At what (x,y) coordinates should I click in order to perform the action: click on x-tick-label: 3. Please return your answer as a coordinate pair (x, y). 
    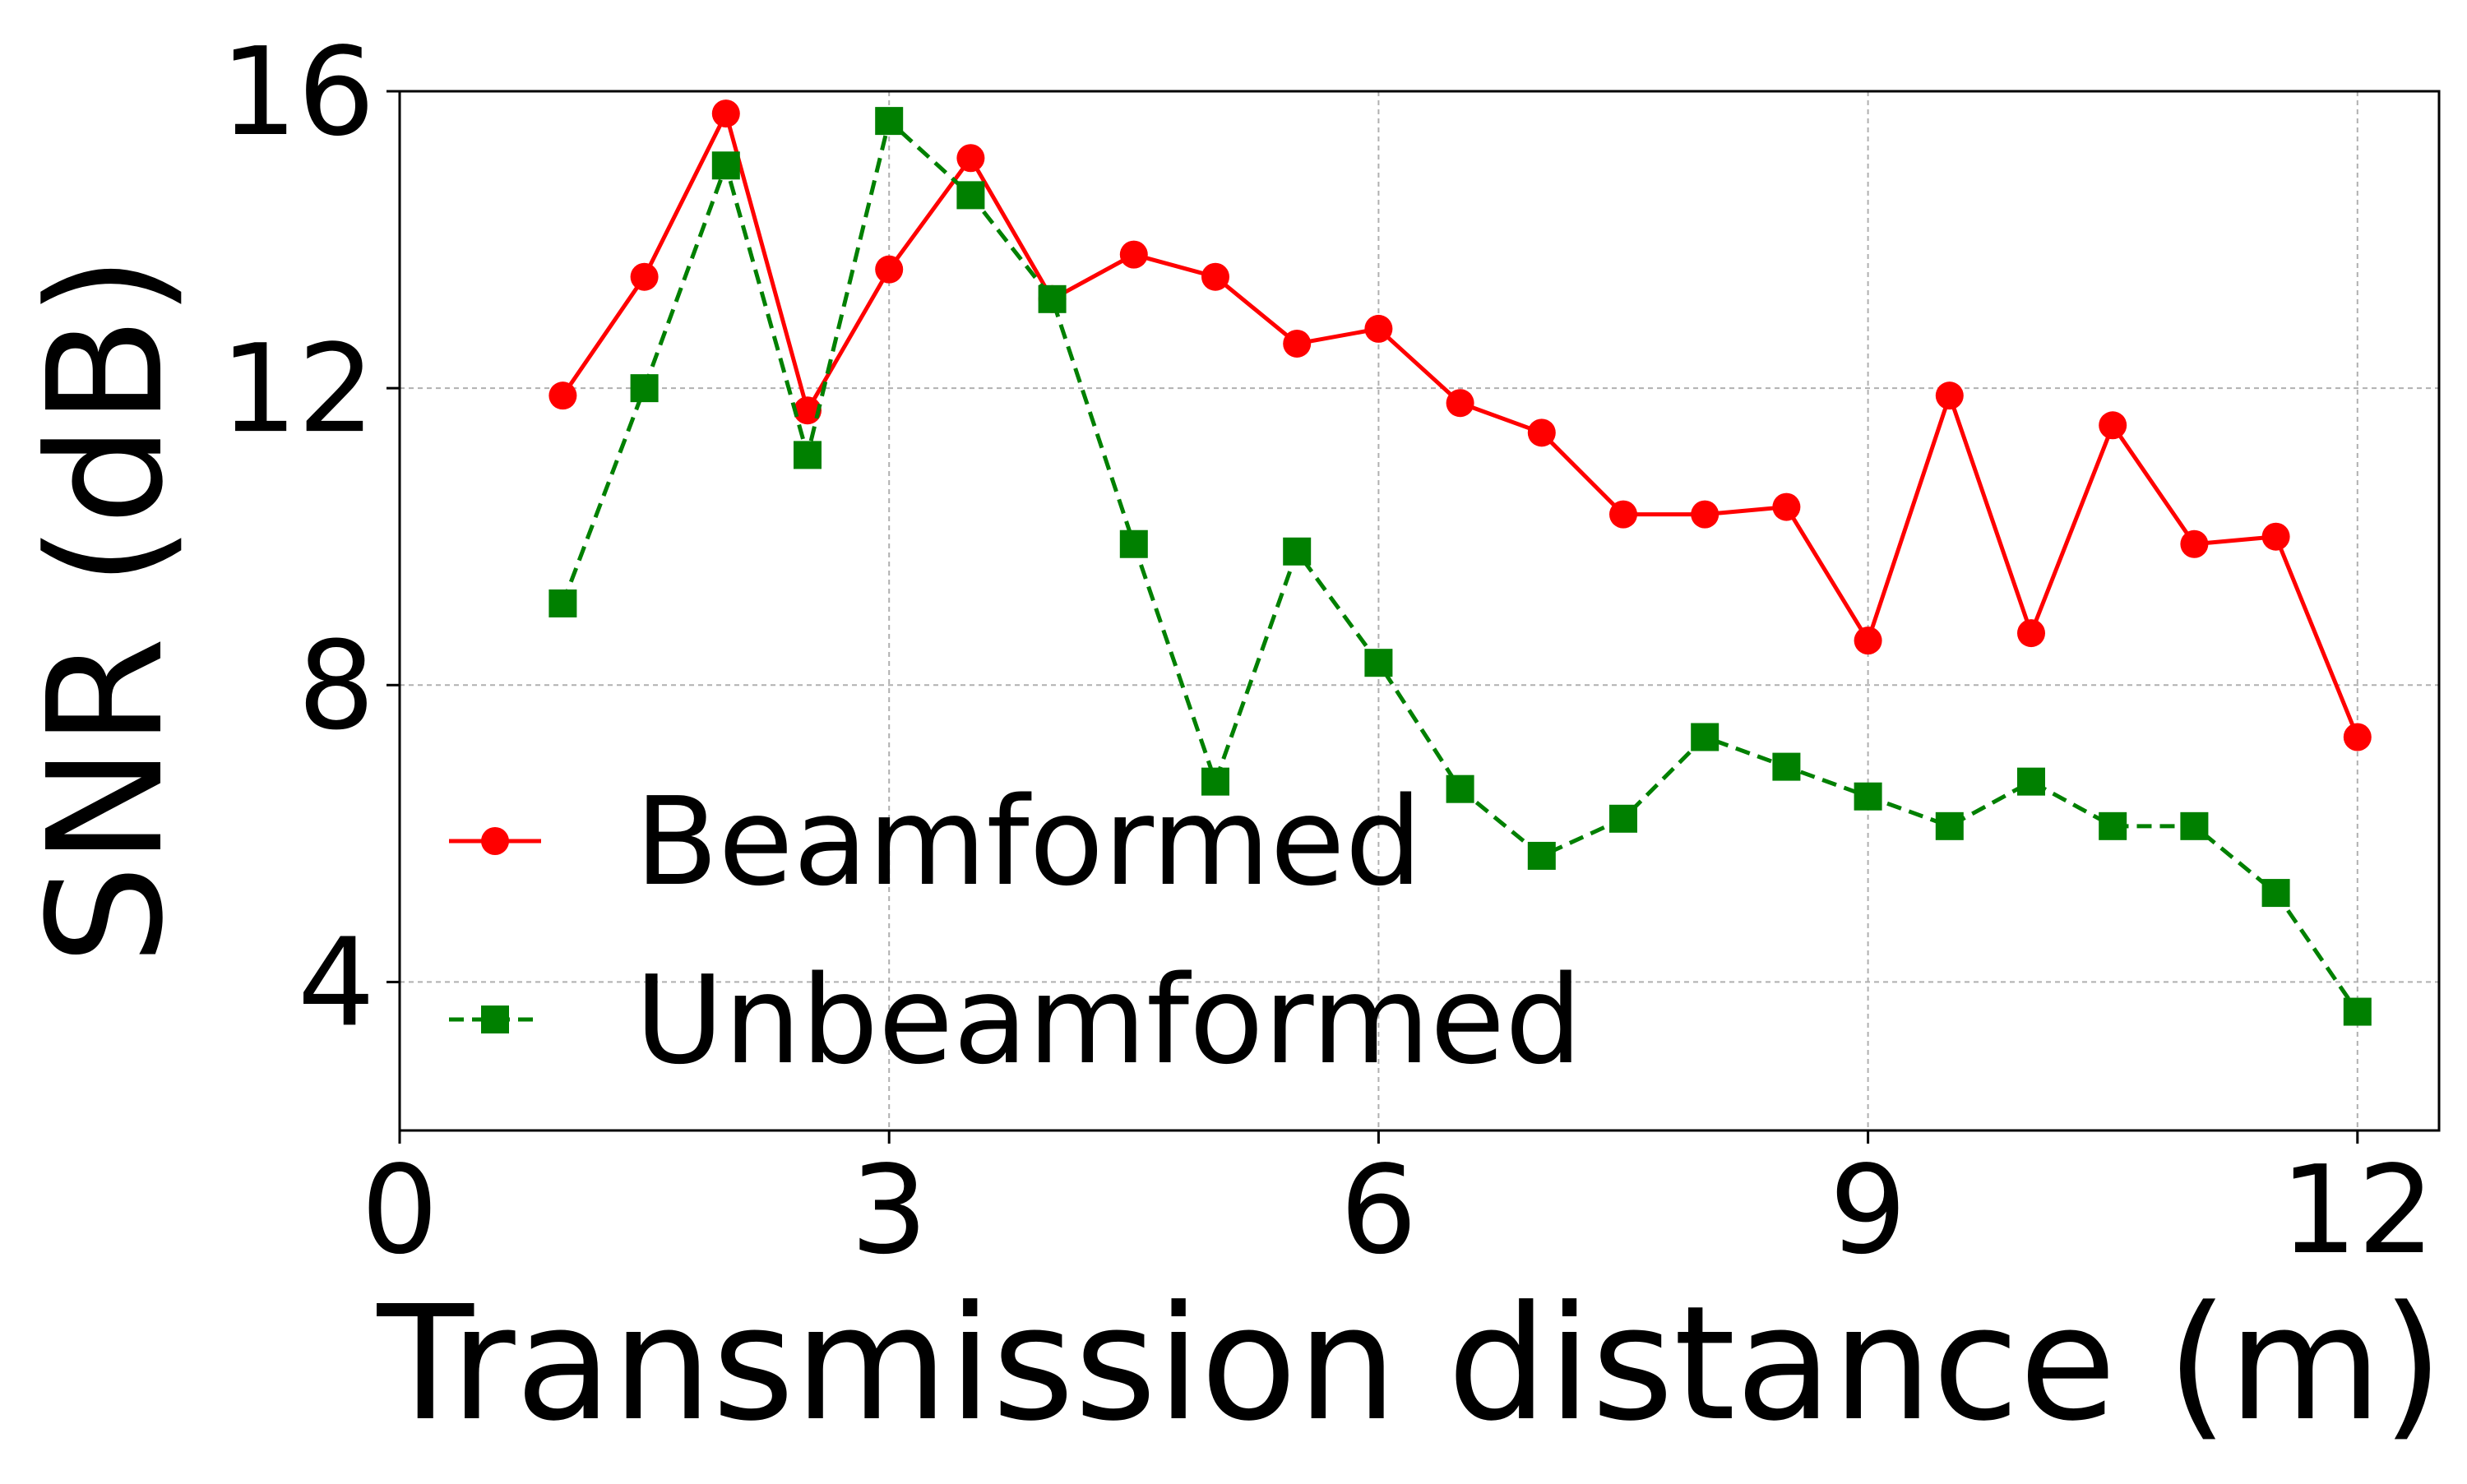
    Looking at the image, I should click on (889, 1210).